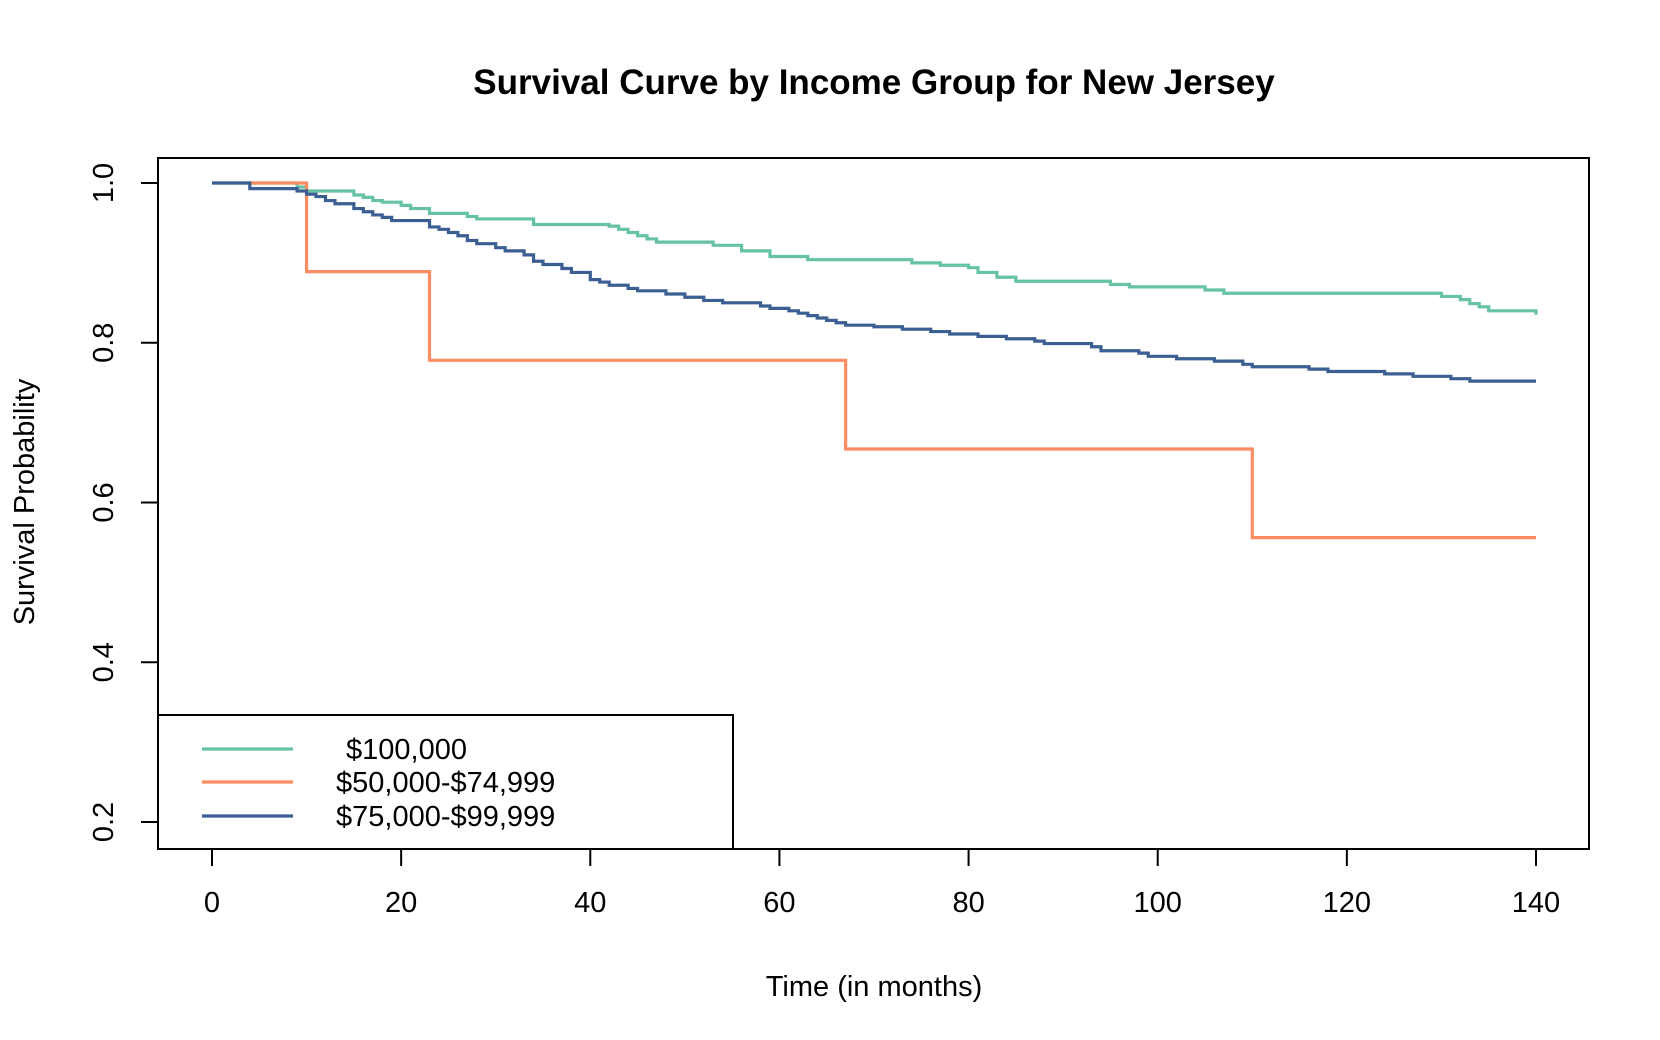 The height and width of the screenshot is (1040, 1660). What do you see at coordinates (1536, 903) in the screenshot?
I see `x-tick-label: 140` at bounding box center [1536, 903].